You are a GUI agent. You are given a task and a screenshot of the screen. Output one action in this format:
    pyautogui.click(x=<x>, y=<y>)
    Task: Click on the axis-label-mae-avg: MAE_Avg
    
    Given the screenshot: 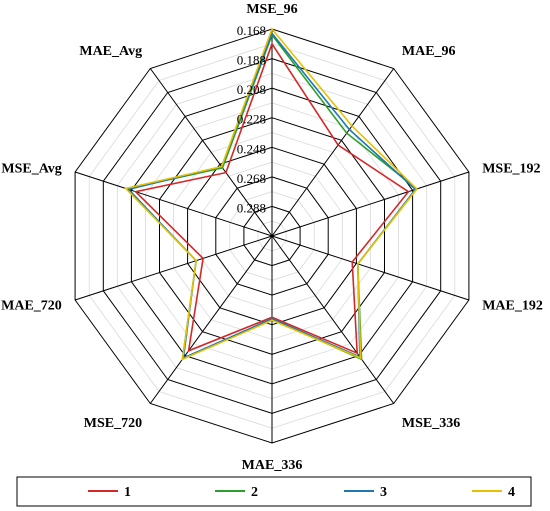 What is the action you would take?
    pyautogui.click(x=110, y=51)
    